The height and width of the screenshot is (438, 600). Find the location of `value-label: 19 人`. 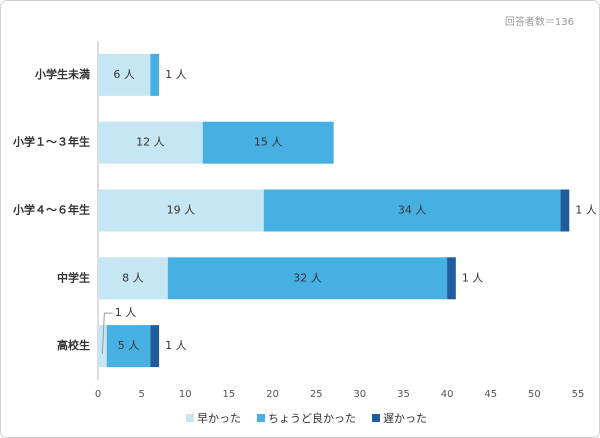

value-label: 19 人 is located at coordinates (181, 210).